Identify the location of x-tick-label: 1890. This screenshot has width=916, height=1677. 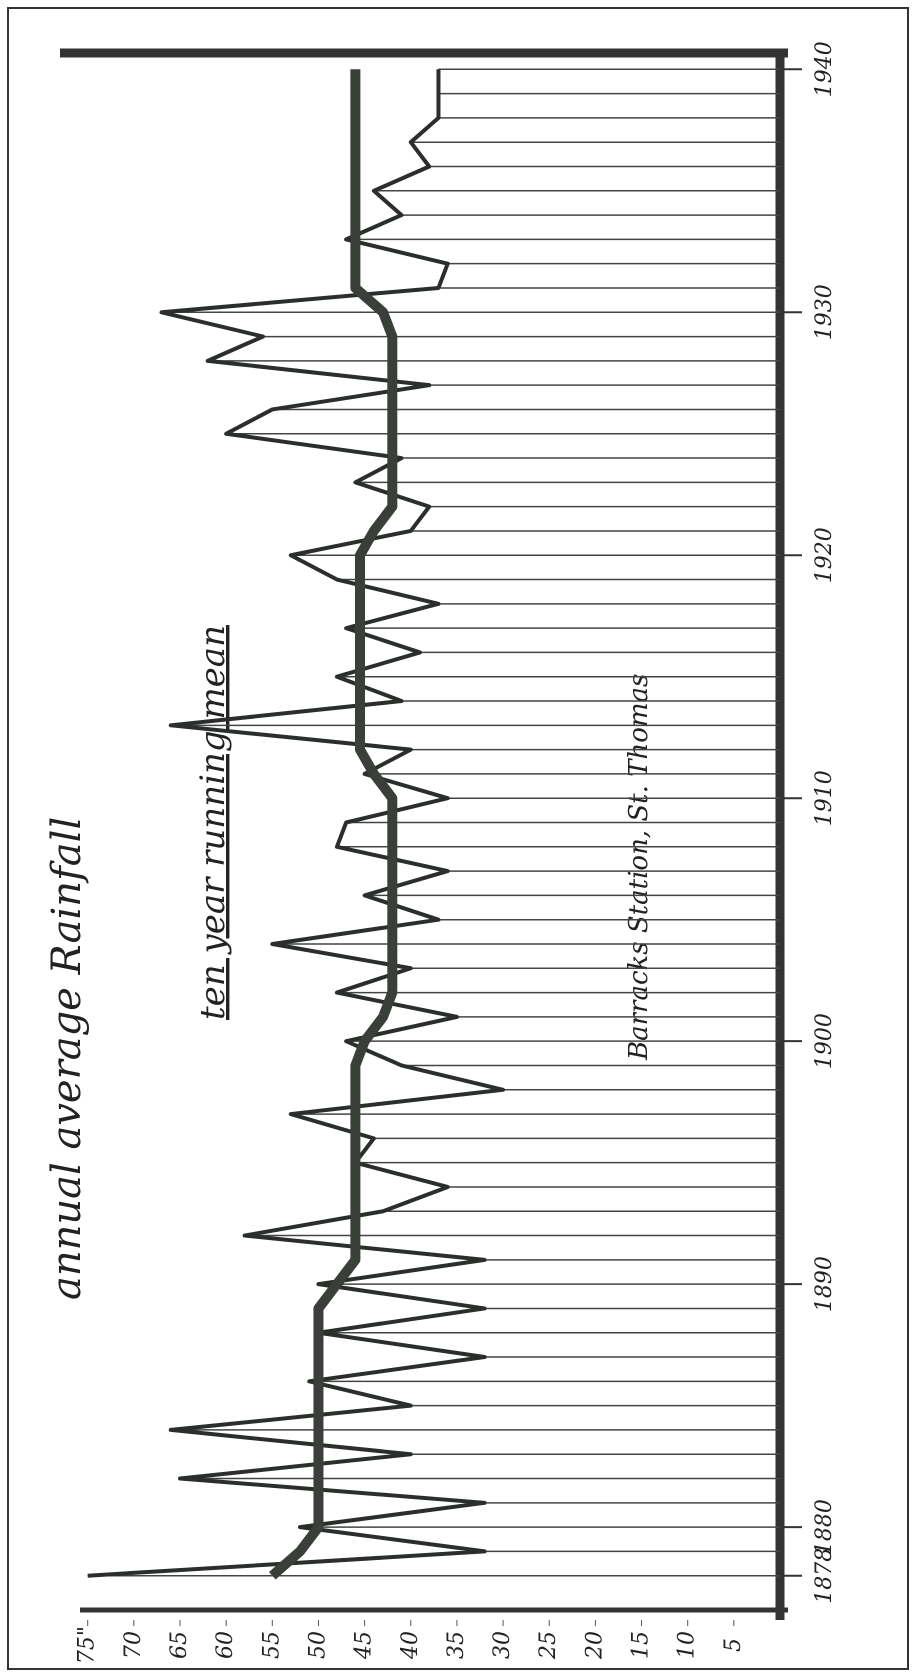
(824, 1284).